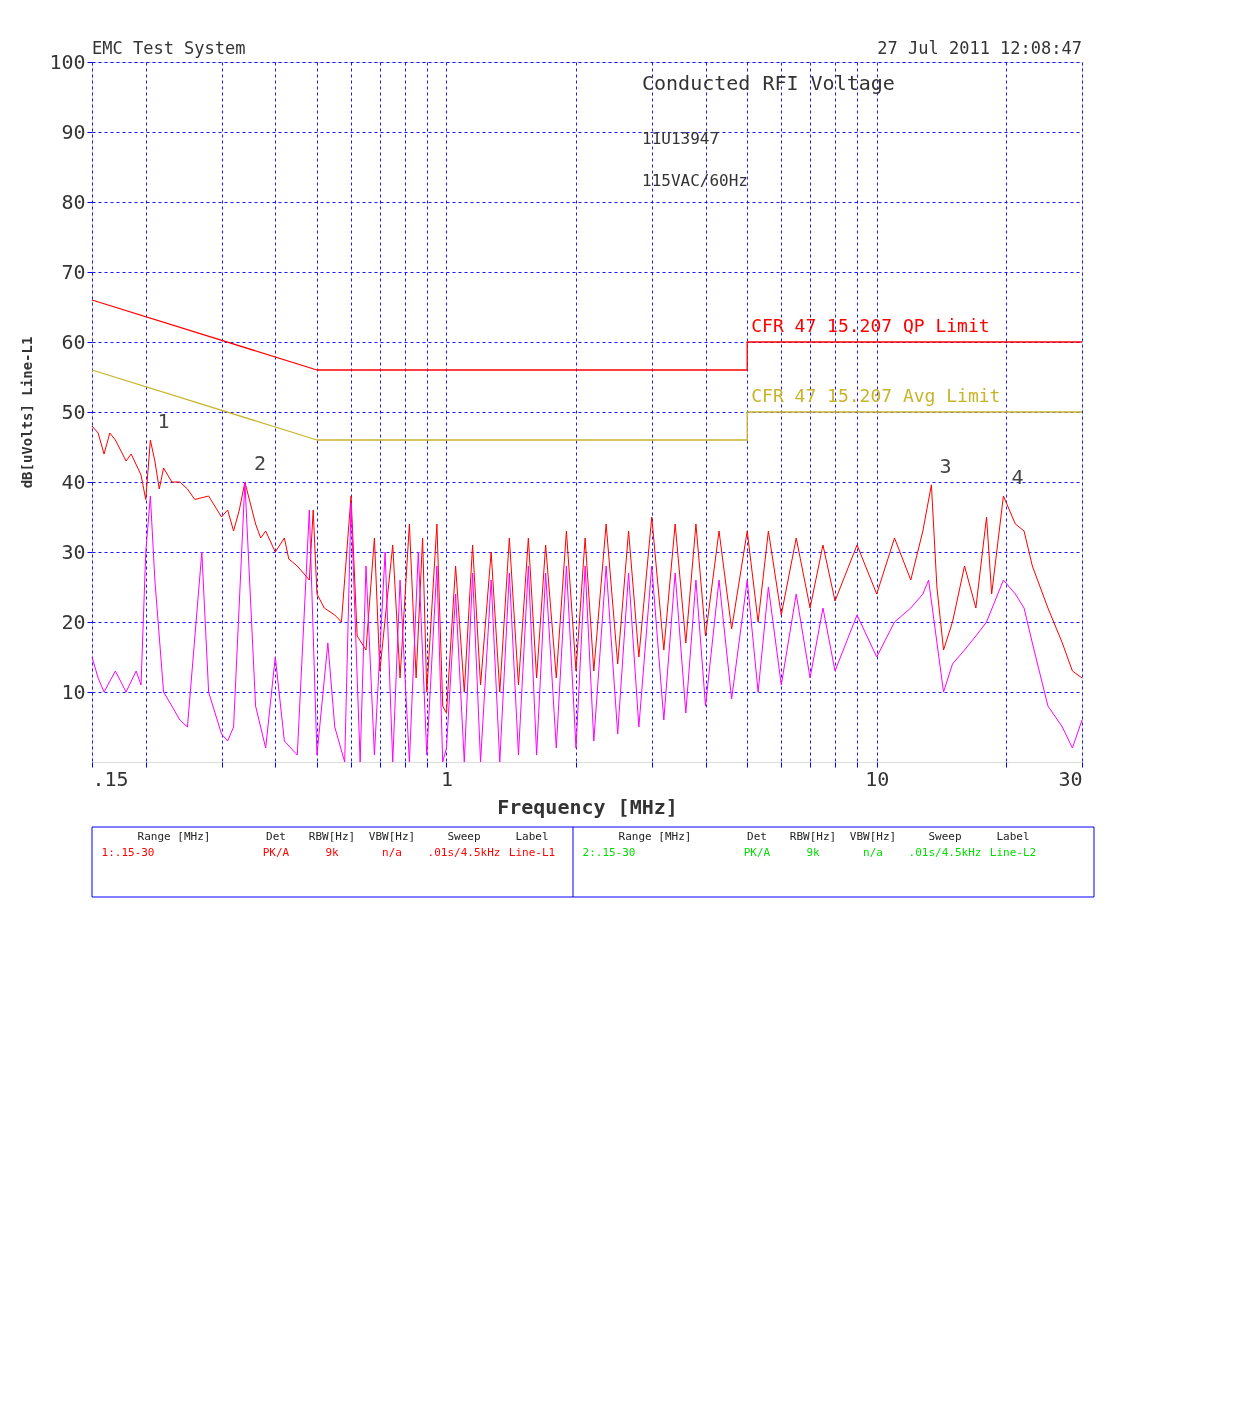 The height and width of the screenshot is (1409, 1233). What do you see at coordinates (979, 48) in the screenshot?
I see `text: 27 Jul 2011 12:08:47` at bounding box center [979, 48].